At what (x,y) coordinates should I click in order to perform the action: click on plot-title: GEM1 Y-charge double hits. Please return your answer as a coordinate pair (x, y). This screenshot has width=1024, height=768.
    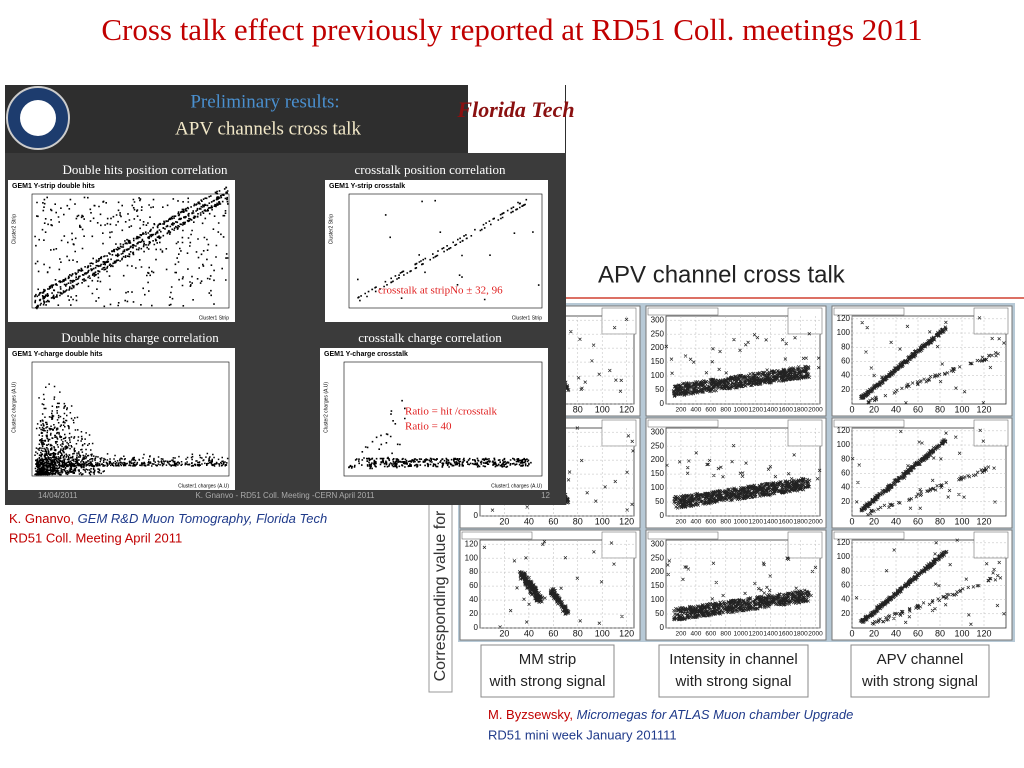
    Looking at the image, I should click on (57, 354).